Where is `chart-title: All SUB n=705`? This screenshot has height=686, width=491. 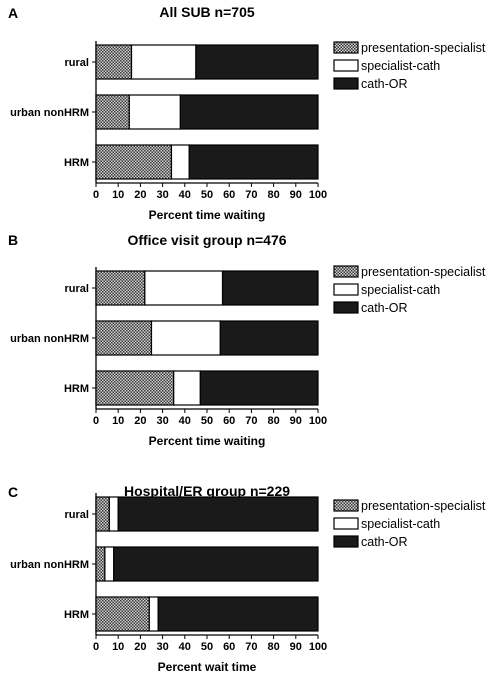 chart-title: All SUB n=705 is located at coordinates (207, 12).